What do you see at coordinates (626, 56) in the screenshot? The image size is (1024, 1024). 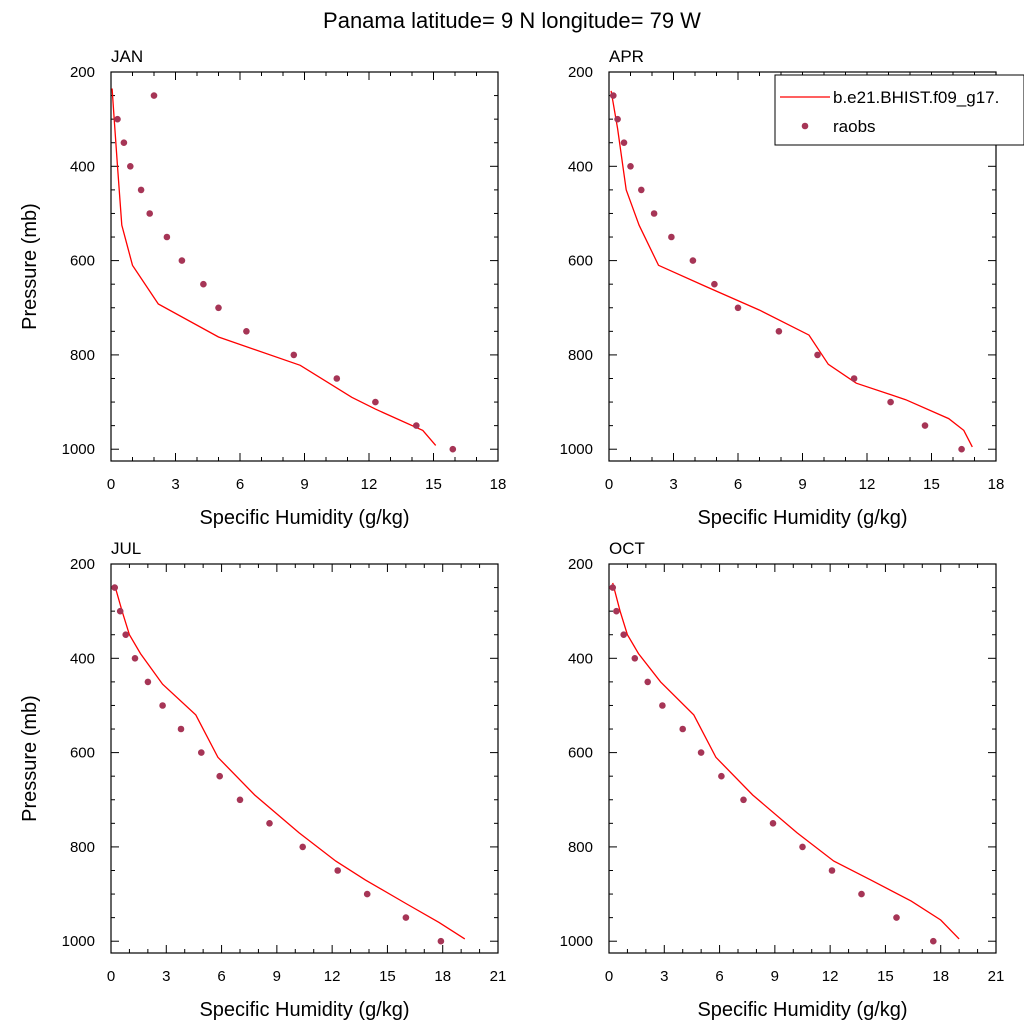 I see `panel-title: APR` at bounding box center [626, 56].